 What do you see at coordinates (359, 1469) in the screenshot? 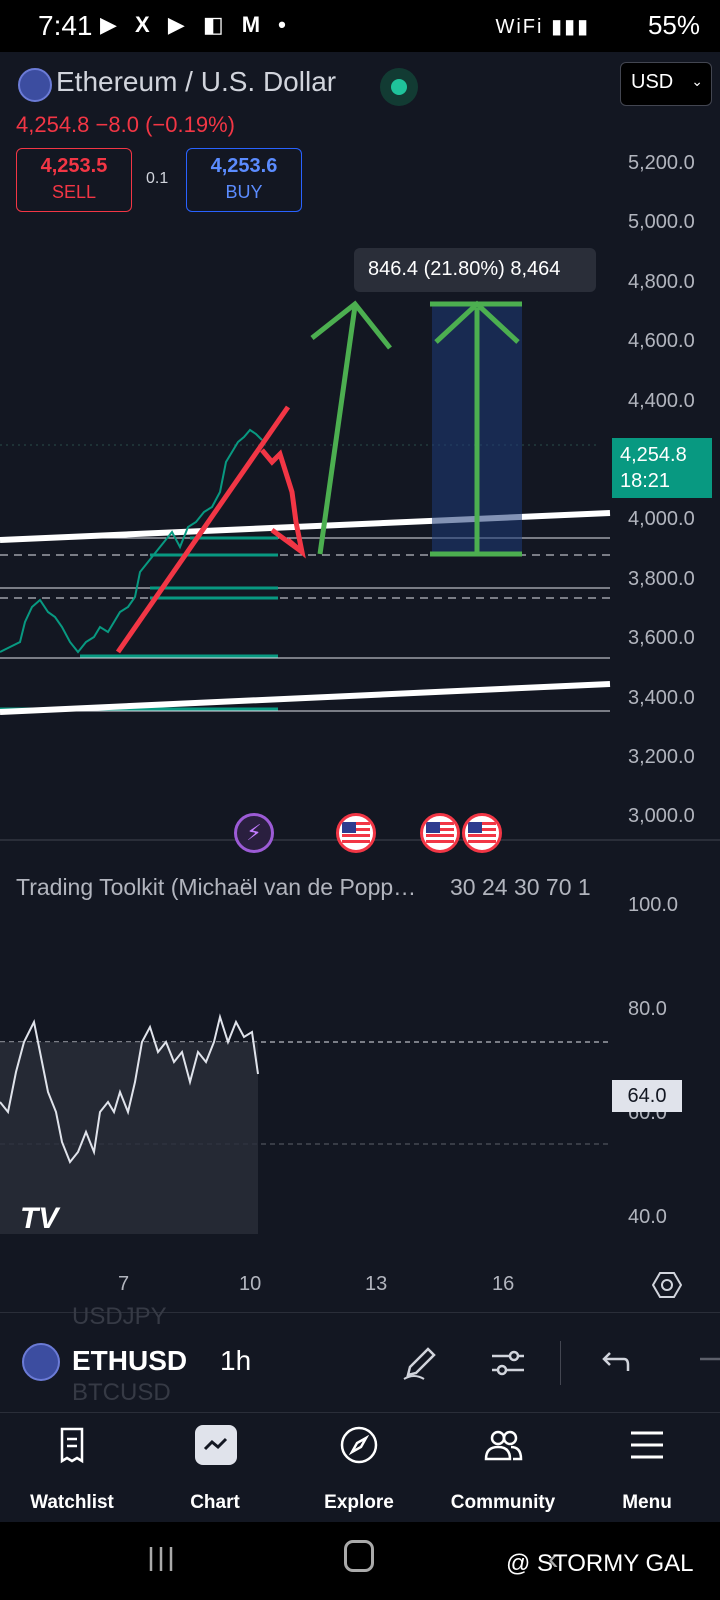
I see `nav-explore: Explore` at bounding box center [359, 1469].